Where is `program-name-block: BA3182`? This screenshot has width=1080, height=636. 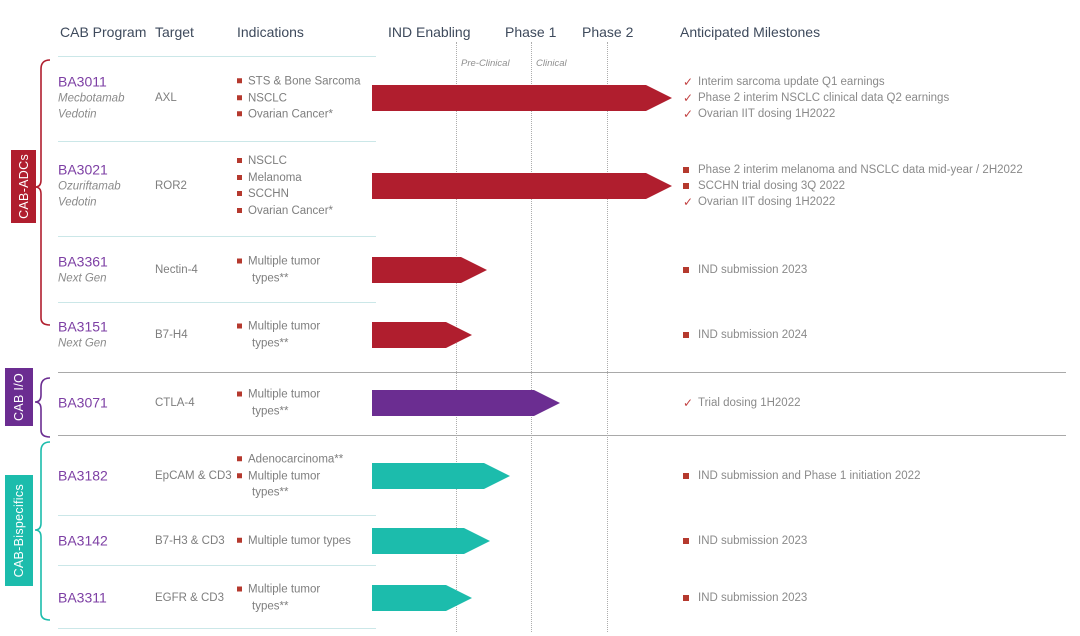
program-name-block: BA3182 is located at coordinates (105, 476).